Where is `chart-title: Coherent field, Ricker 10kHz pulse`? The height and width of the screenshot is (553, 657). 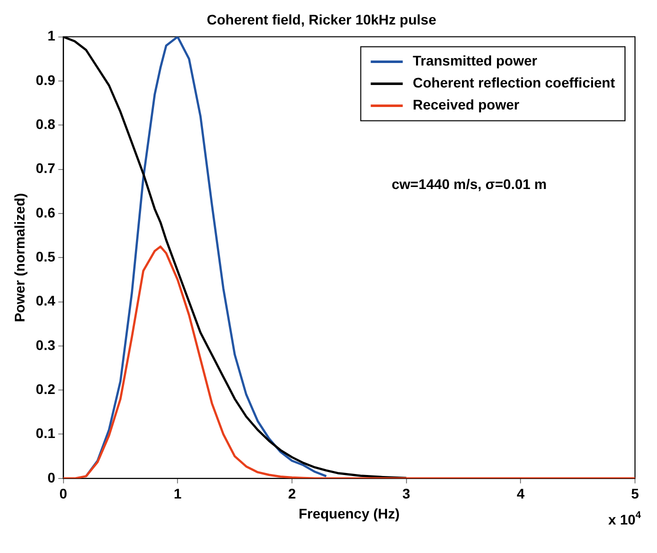 chart-title: Coherent field, Ricker 10kHz pulse is located at coordinates (321, 19).